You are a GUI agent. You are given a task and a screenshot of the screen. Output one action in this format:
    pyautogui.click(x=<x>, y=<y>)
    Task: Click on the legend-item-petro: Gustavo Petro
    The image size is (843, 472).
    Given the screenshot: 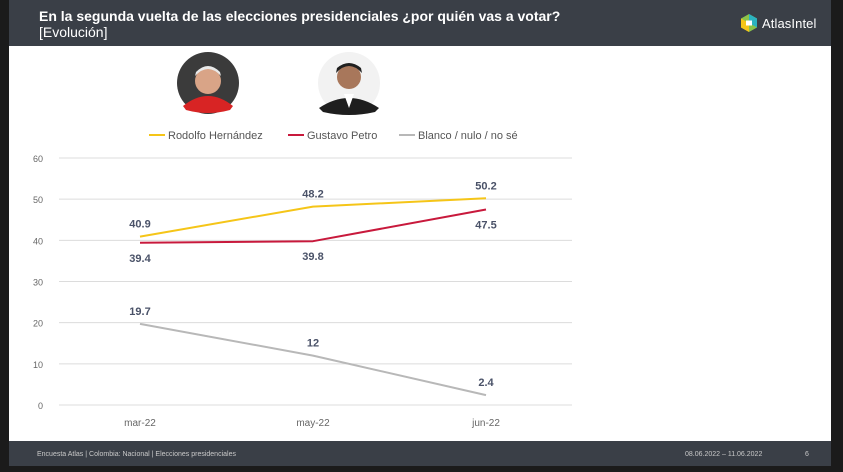 What is the action you would take?
    pyautogui.click(x=332, y=136)
    